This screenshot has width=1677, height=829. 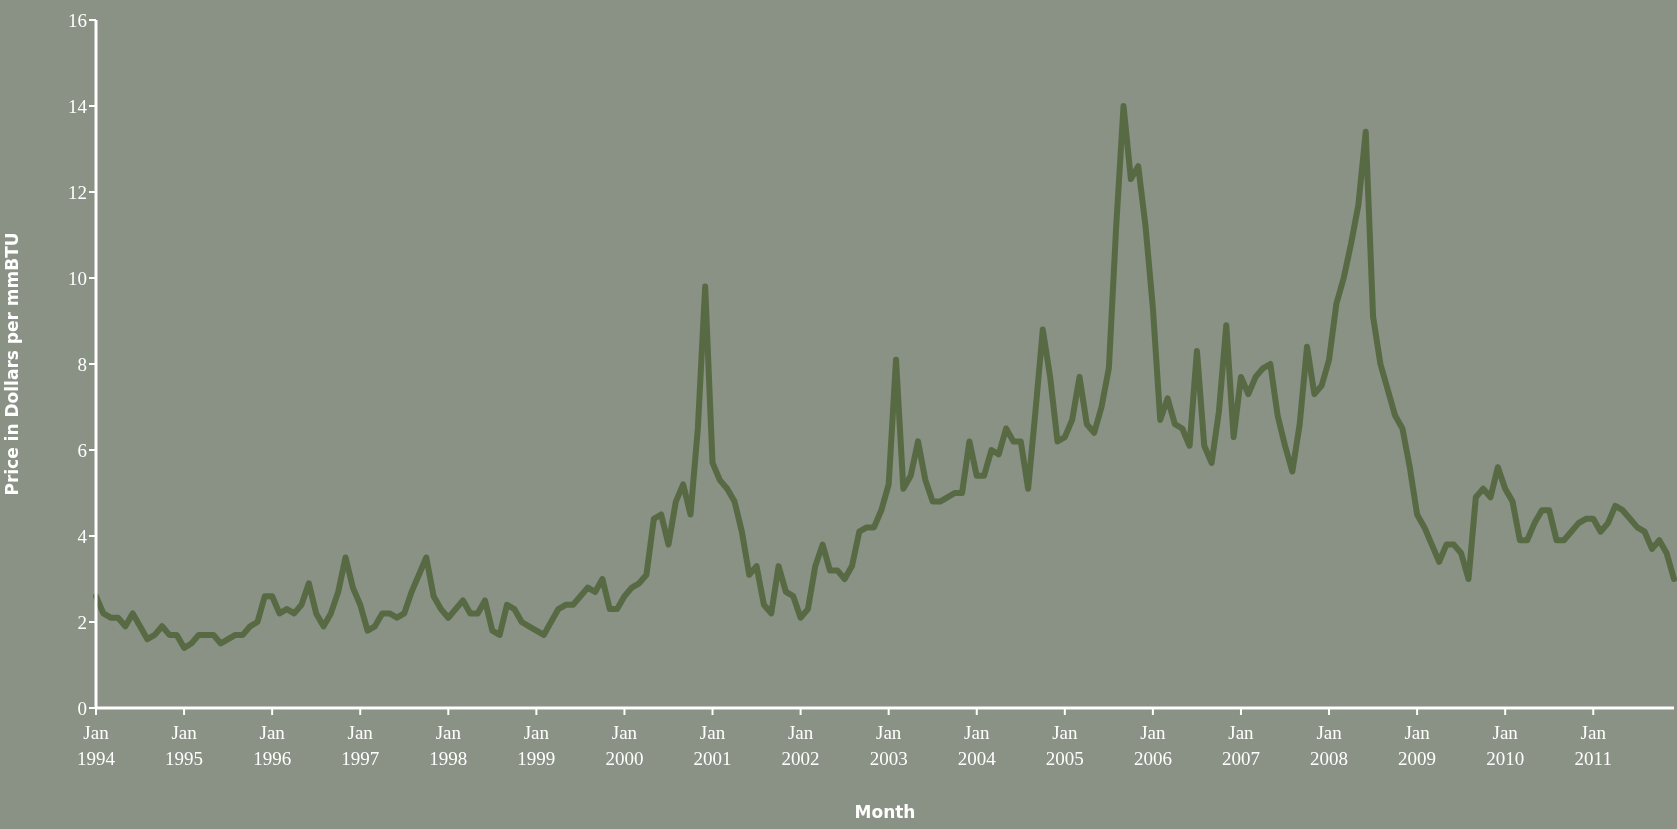 What do you see at coordinates (1593, 745) in the screenshot?
I see `x-tick-label: Jan 2011` at bounding box center [1593, 745].